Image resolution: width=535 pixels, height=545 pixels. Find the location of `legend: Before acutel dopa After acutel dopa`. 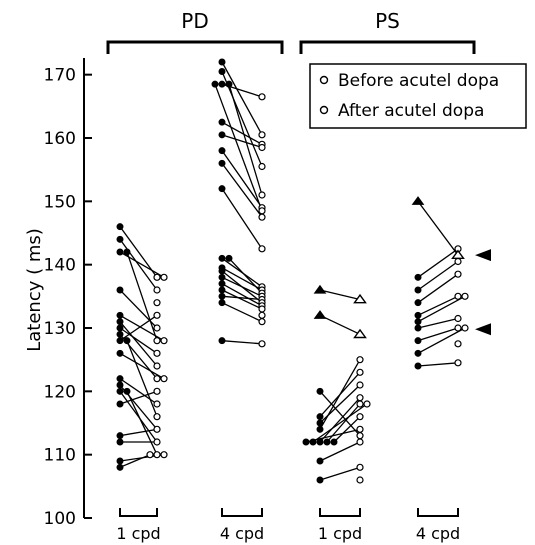

legend: Before acutel dopa After acutel dopa is located at coordinates (418, 96).